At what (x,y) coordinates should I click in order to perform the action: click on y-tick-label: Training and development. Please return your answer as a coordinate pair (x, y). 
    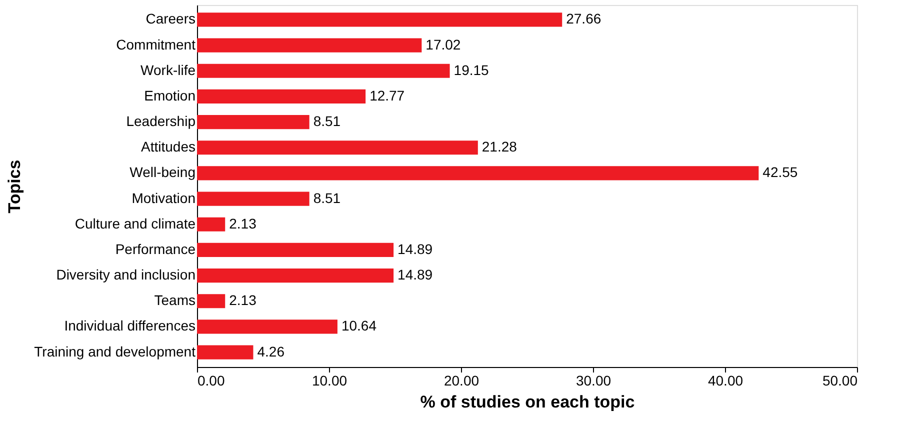
    Looking at the image, I should click on (115, 351).